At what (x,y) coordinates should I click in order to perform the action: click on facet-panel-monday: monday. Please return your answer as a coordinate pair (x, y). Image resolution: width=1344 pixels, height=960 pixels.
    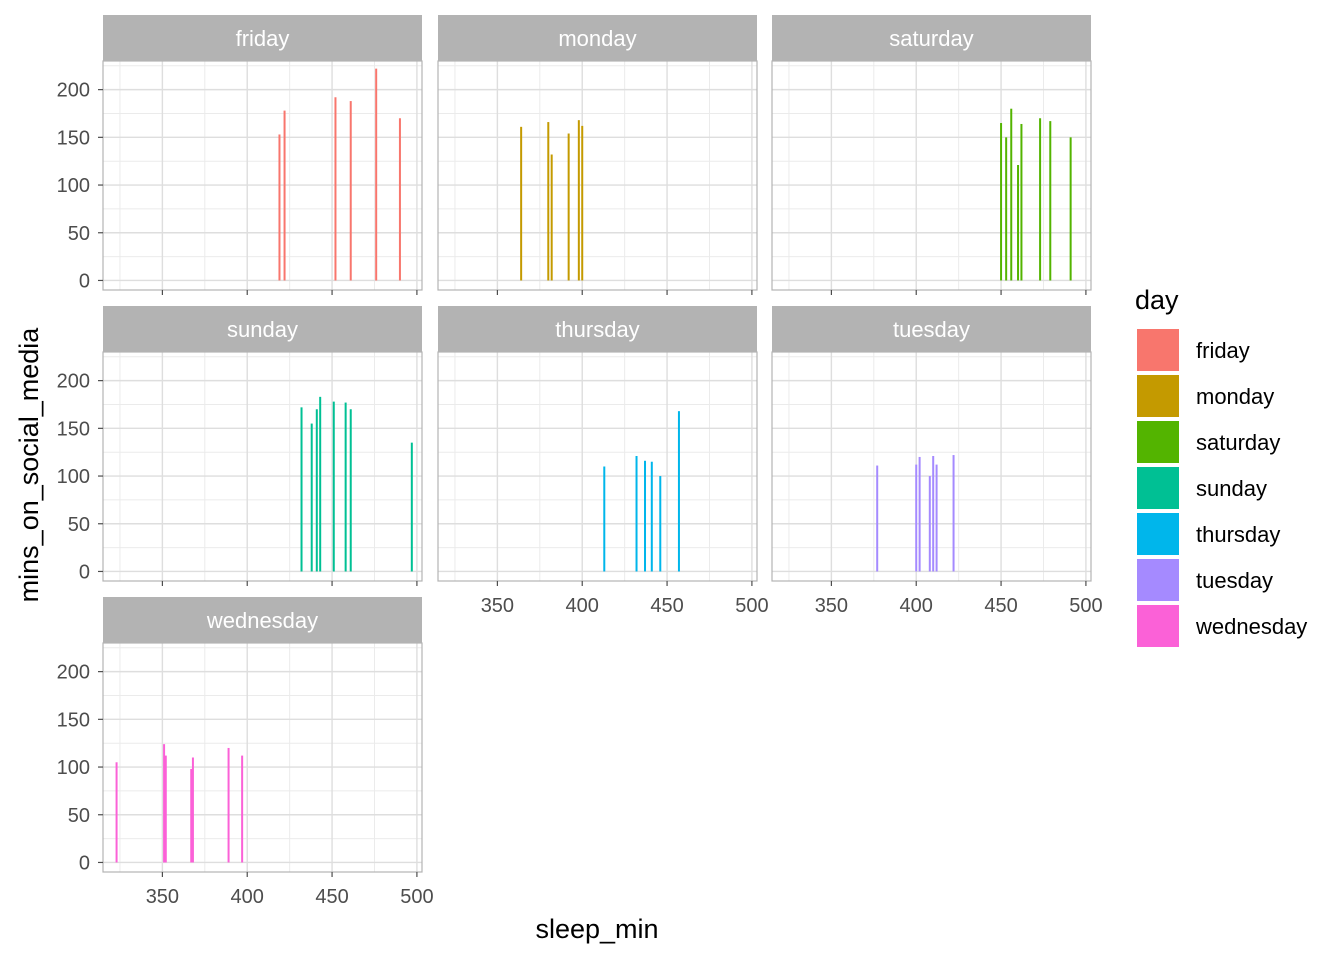
    Looking at the image, I should click on (597, 155).